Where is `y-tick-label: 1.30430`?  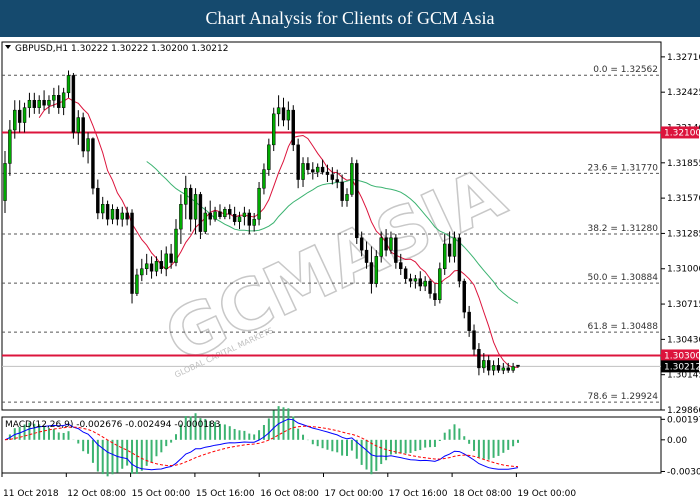
y-tick-label: 1.30430 is located at coordinates (683, 340).